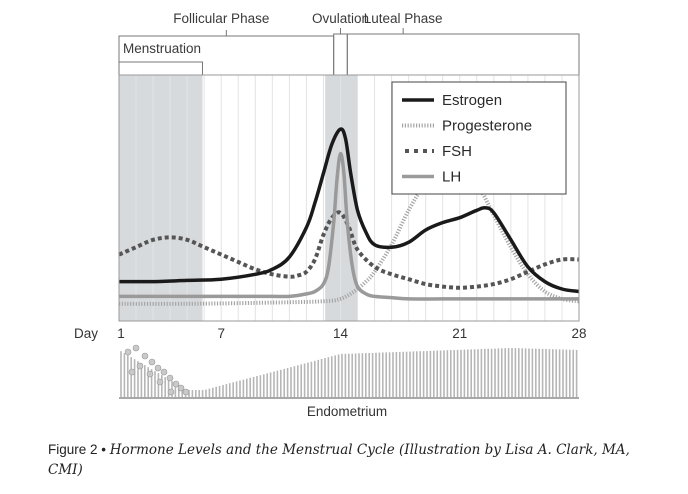  Describe the element at coordinates (162, 48) in the screenshot. I see `menstruation-label: Menstruation` at that location.